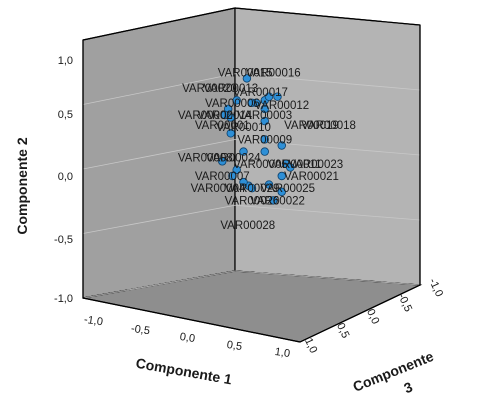  I want to click on point-label: VAR00024, so click(233, 159).